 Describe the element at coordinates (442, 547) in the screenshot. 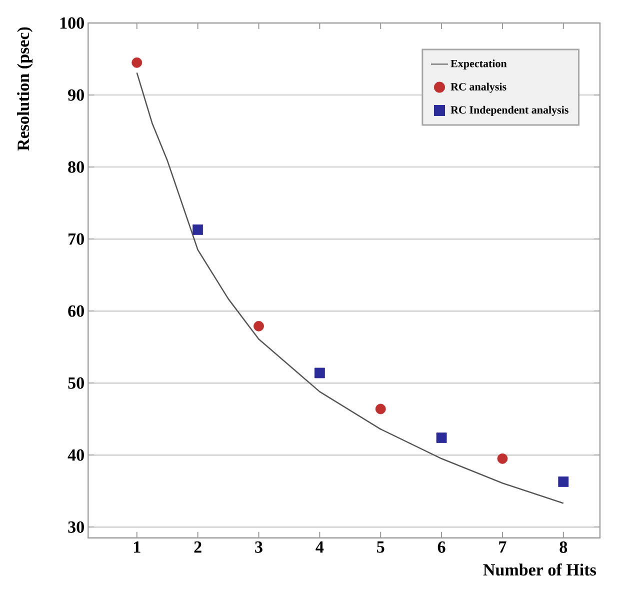

I see `x-tick-label: 6` at that location.